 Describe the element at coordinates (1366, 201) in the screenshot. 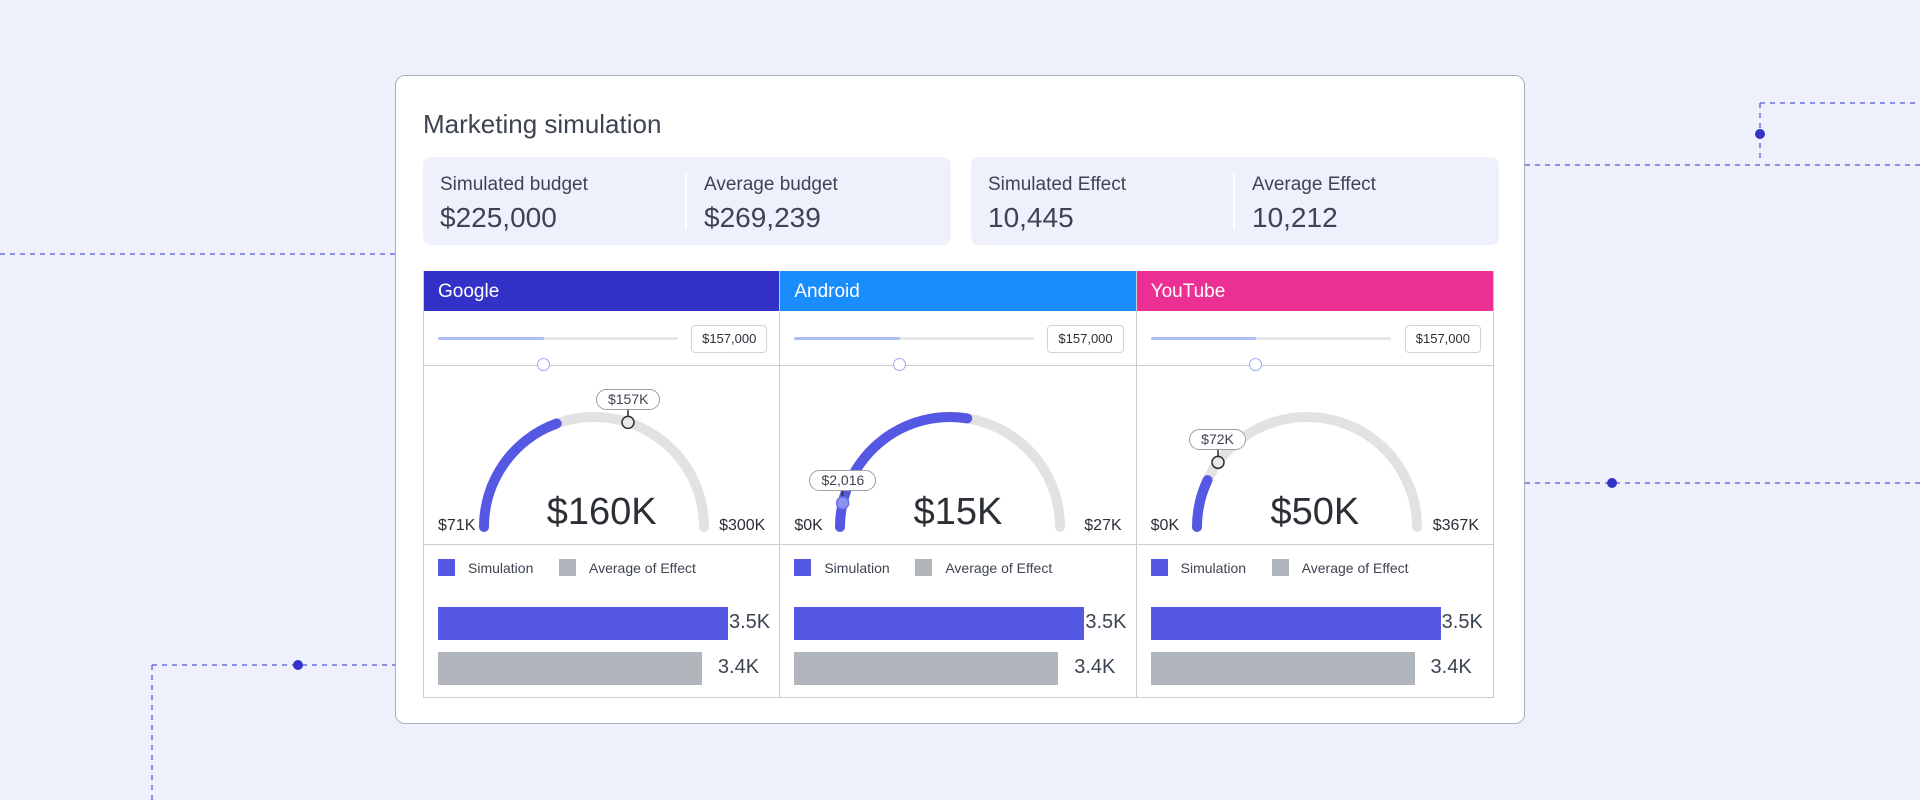

I see `average-effect: Average Effect 10,212` at that location.